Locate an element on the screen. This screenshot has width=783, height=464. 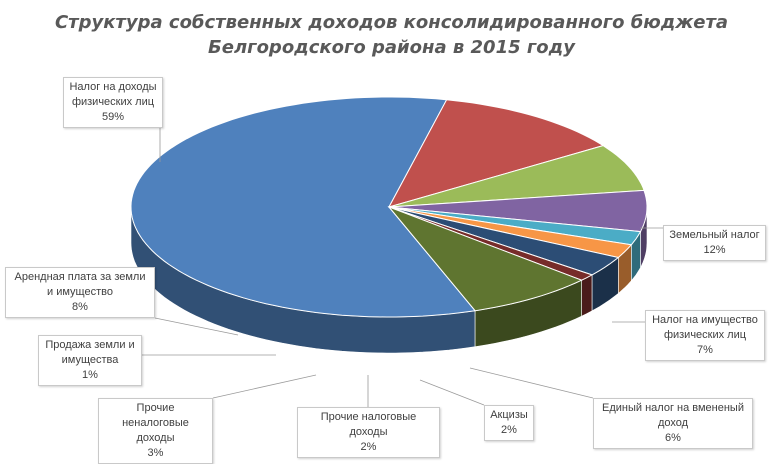
slice-land-tax is located at coordinates (496, 153).